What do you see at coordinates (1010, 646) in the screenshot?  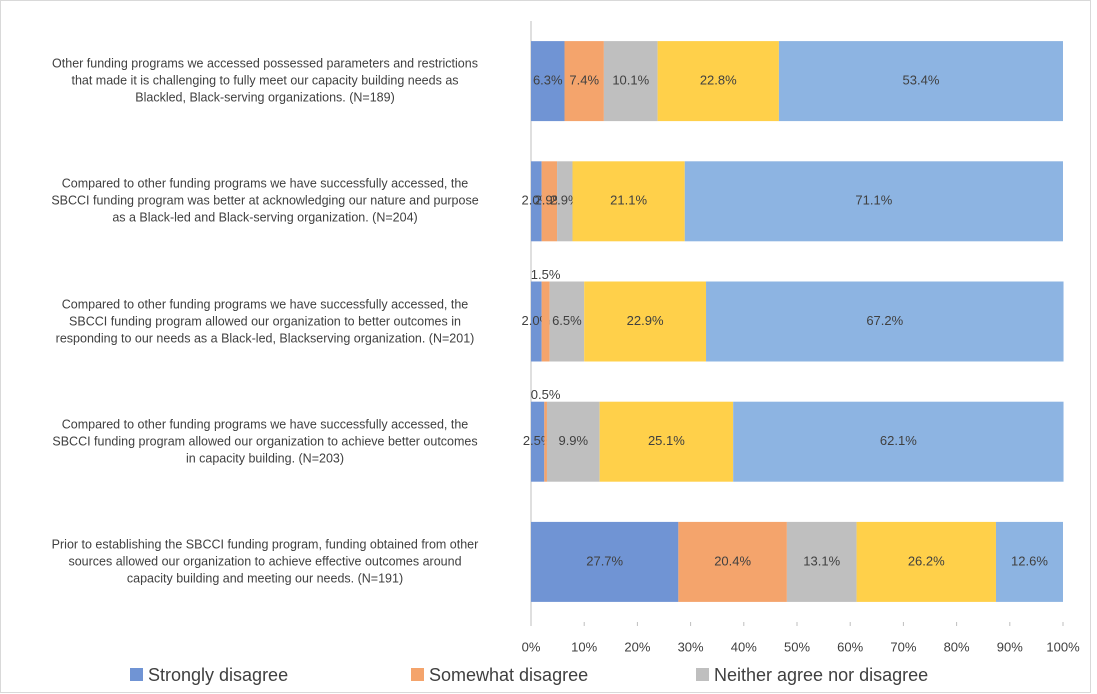 I see `x-tick-label: 90%` at bounding box center [1010, 646].